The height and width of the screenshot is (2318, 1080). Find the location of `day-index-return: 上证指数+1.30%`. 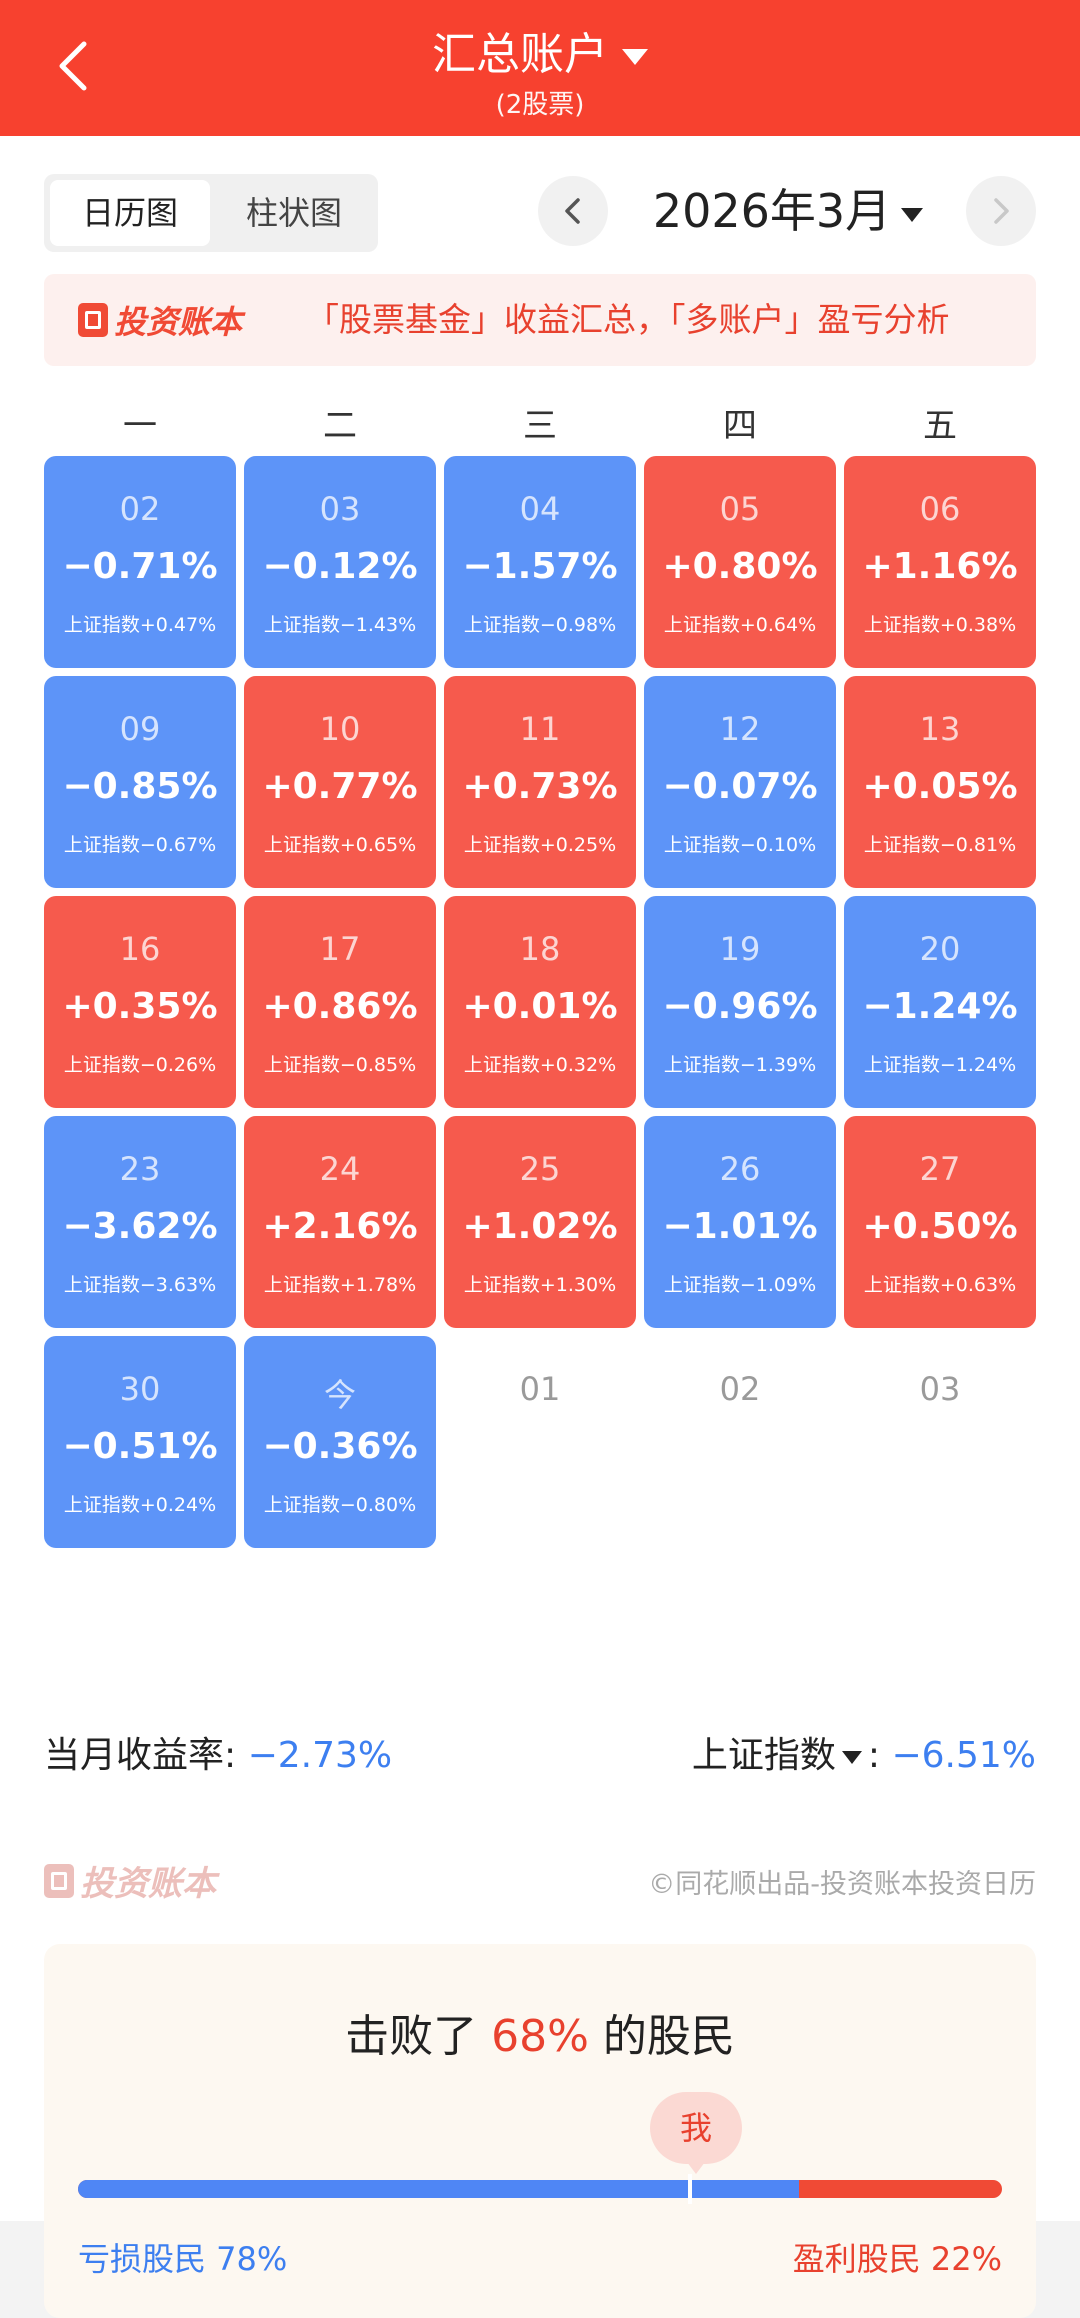

day-index-return: 上证指数+1.30% is located at coordinates (540, 1285).